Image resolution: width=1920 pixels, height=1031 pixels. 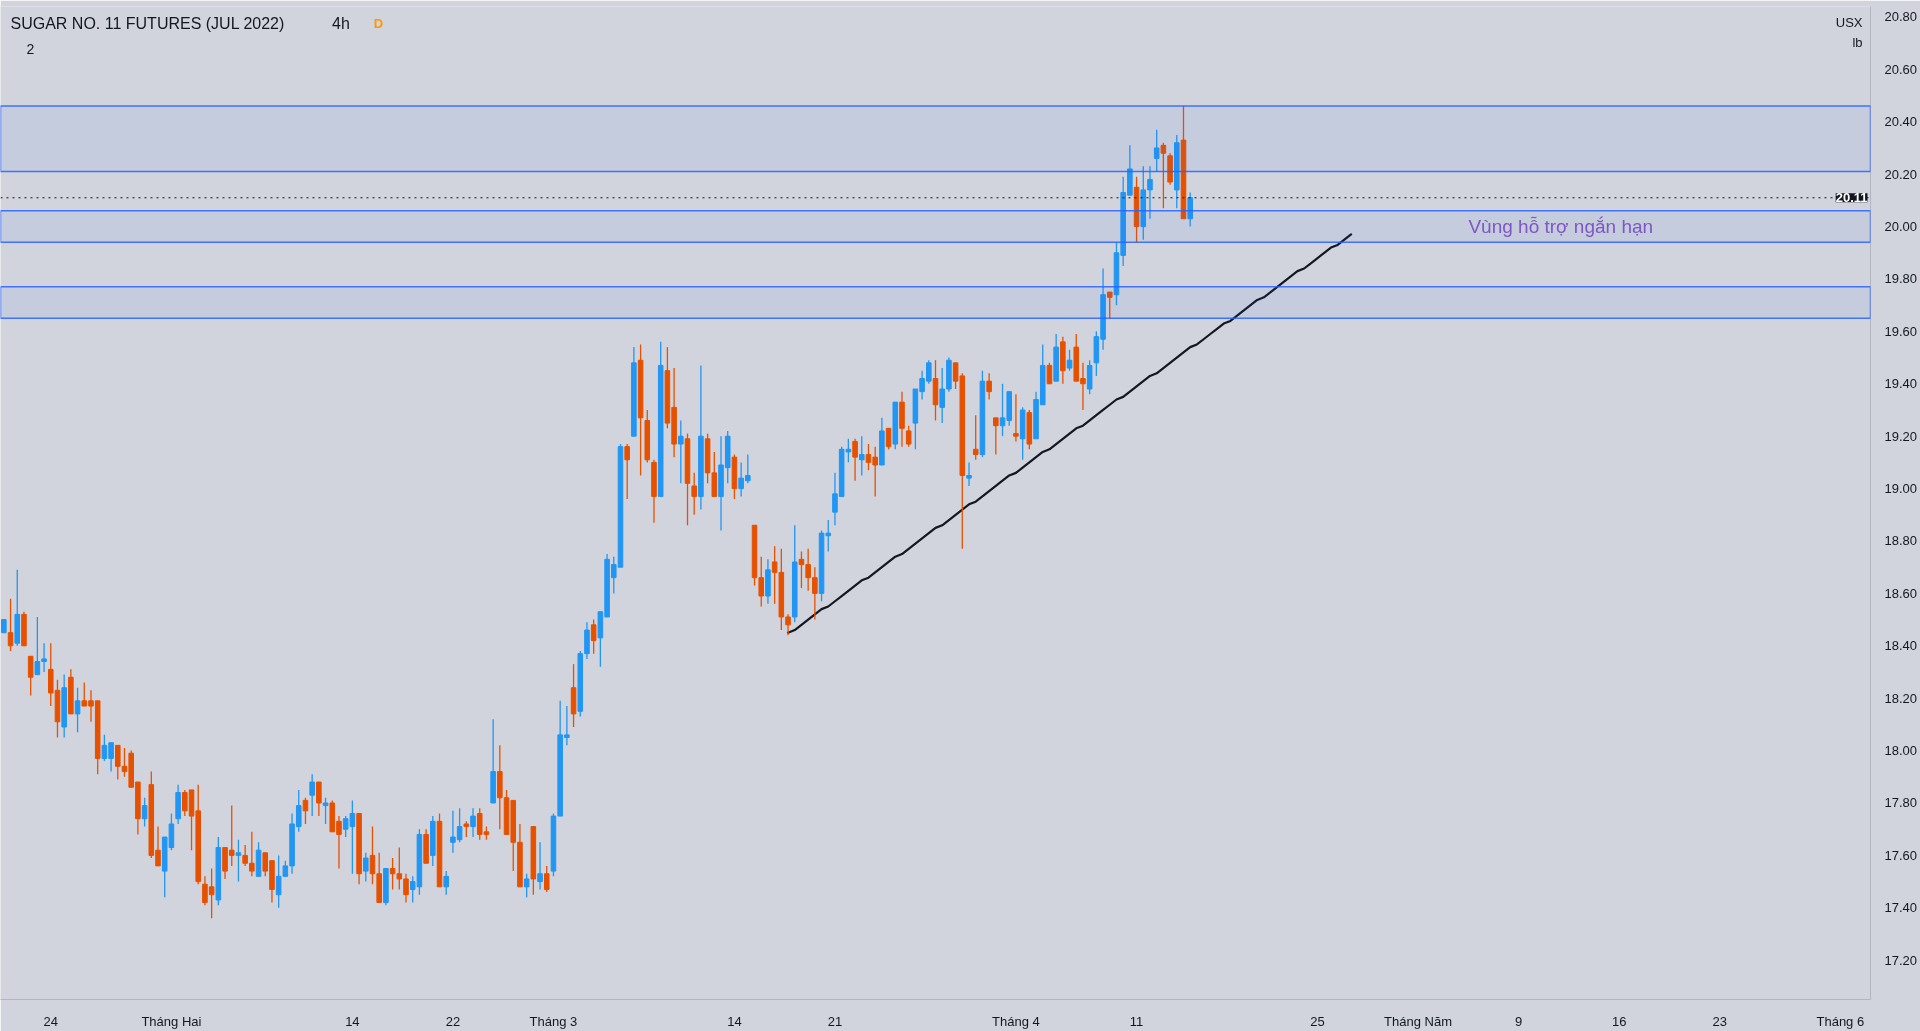 What do you see at coordinates (1901, 436) in the screenshot?
I see `y-tick-label: 19.20` at bounding box center [1901, 436].